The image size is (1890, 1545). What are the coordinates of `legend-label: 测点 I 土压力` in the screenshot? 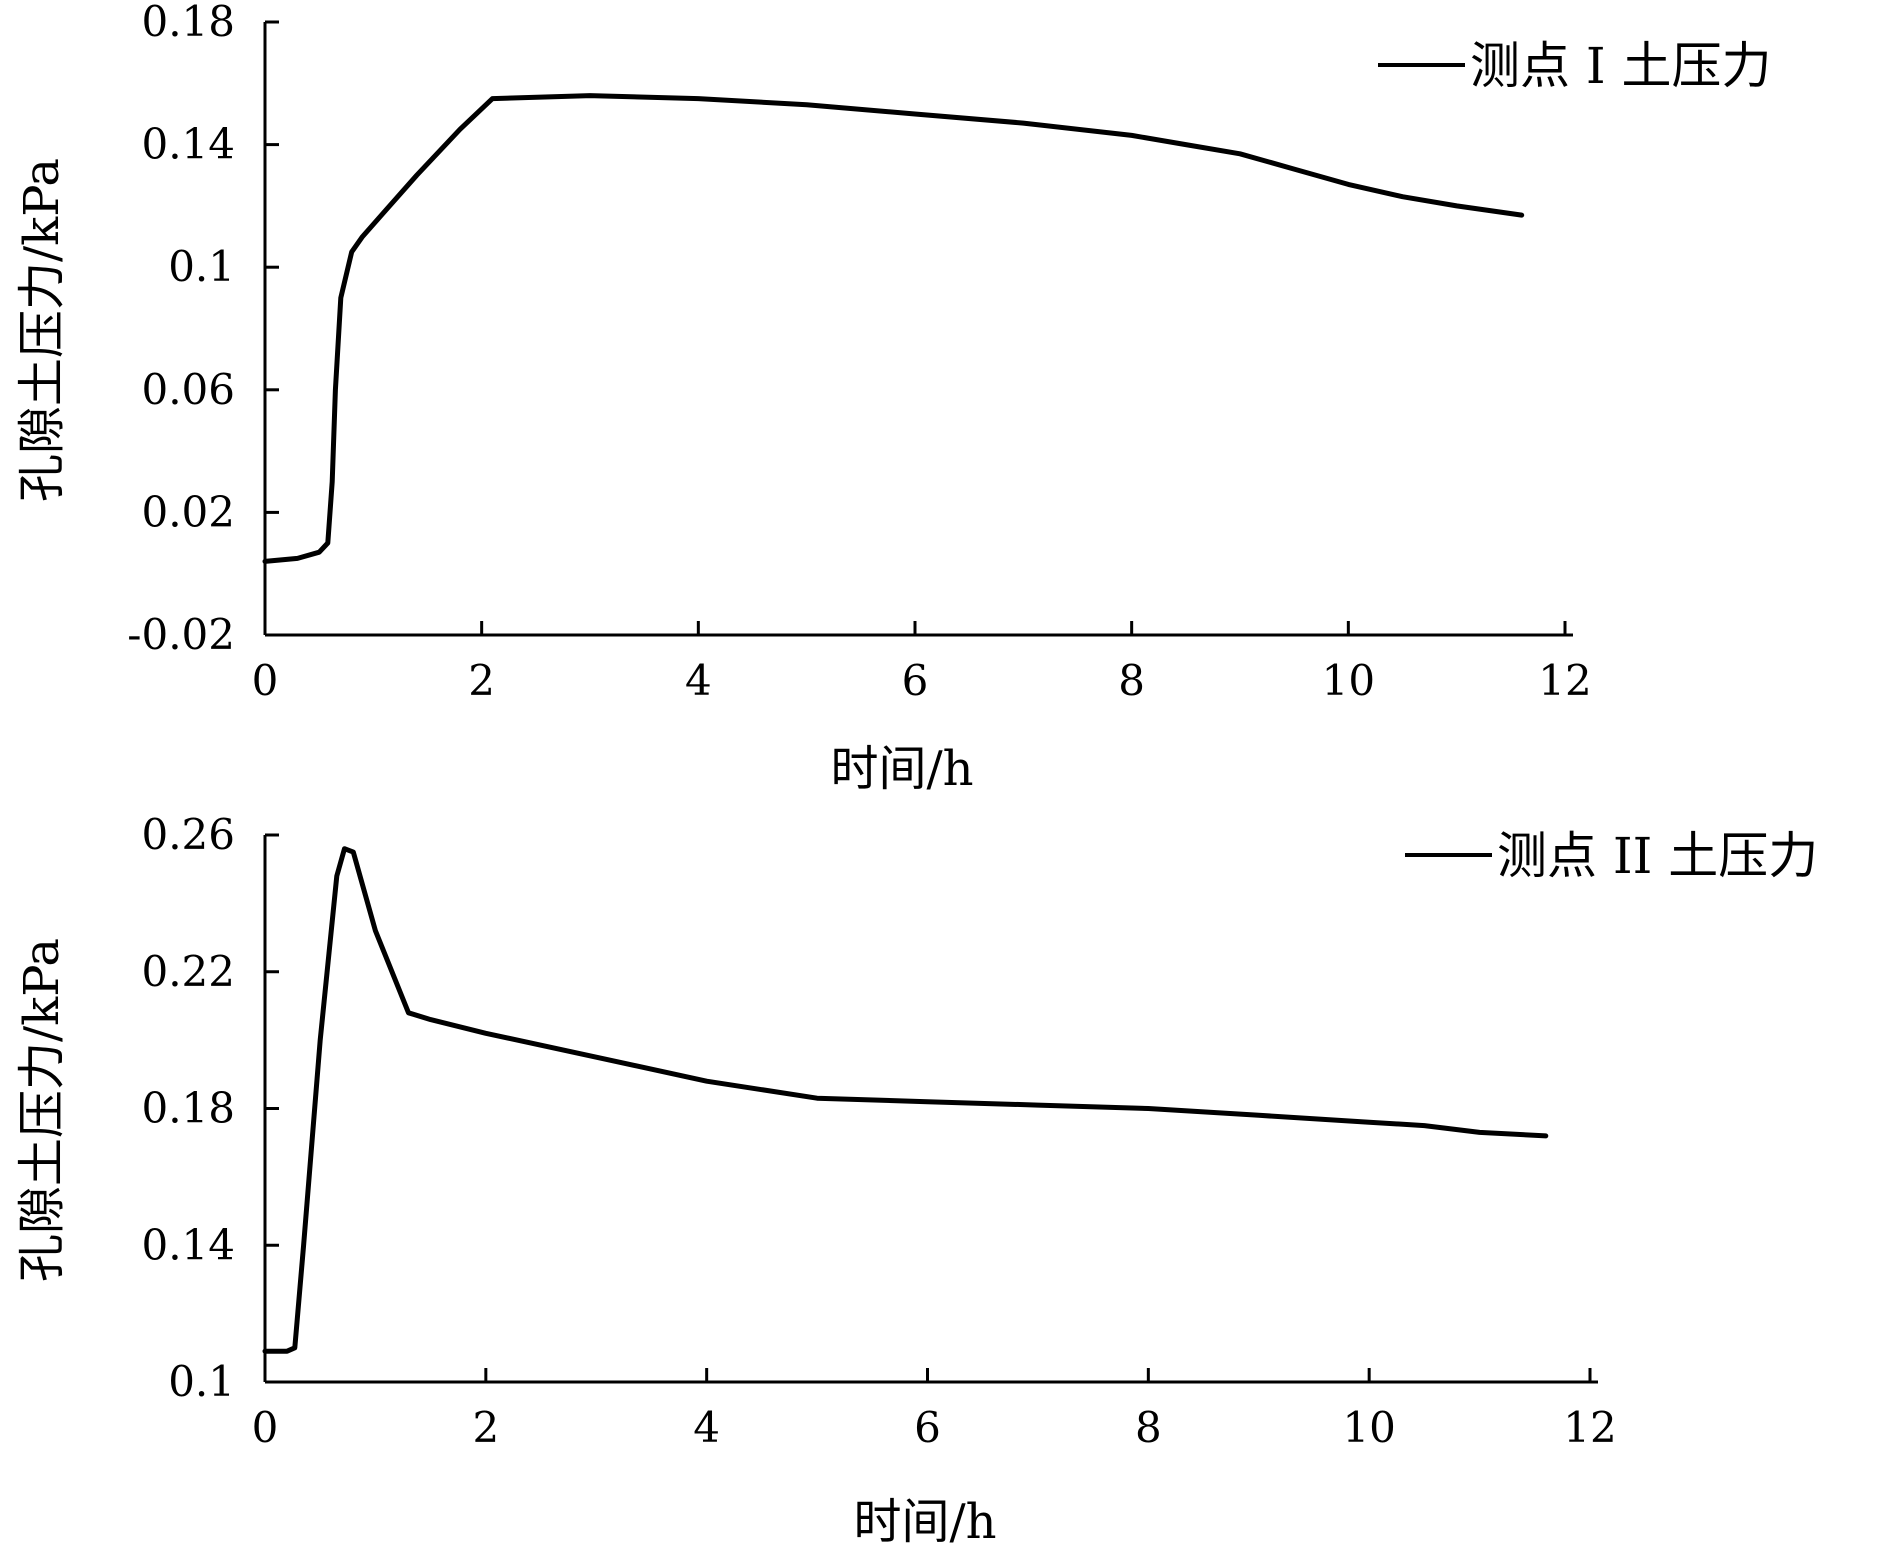 It's located at (1621, 66).